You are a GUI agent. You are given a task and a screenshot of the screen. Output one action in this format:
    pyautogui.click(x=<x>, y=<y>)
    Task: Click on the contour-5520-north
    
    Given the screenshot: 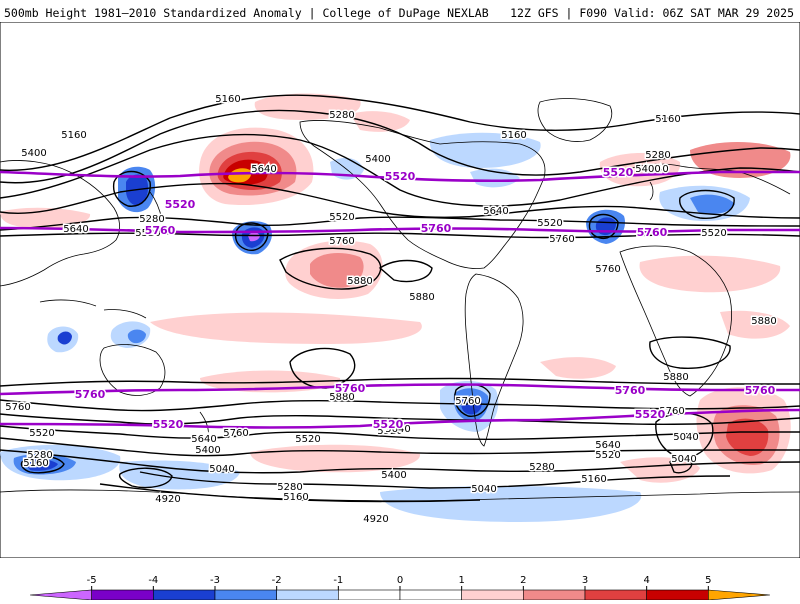 What is the action you would take?
    pyautogui.click(x=400, y=200)
    